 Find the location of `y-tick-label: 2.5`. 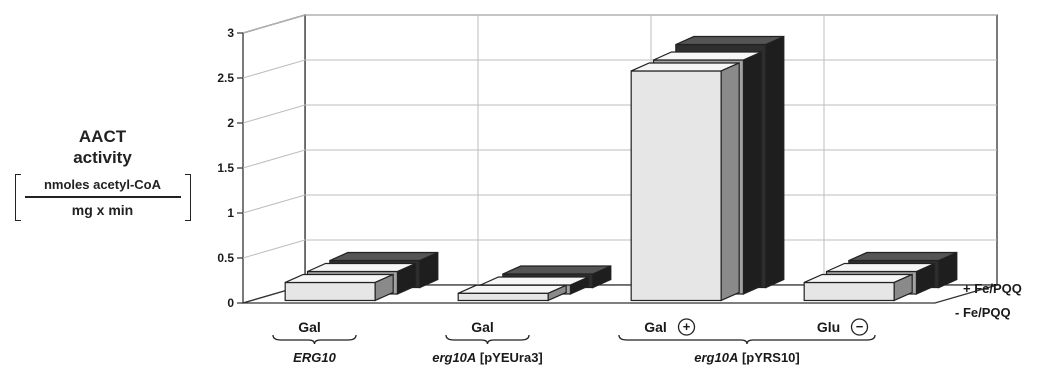

y-tick-label: 2.5 is located at coordinates (225, 78).